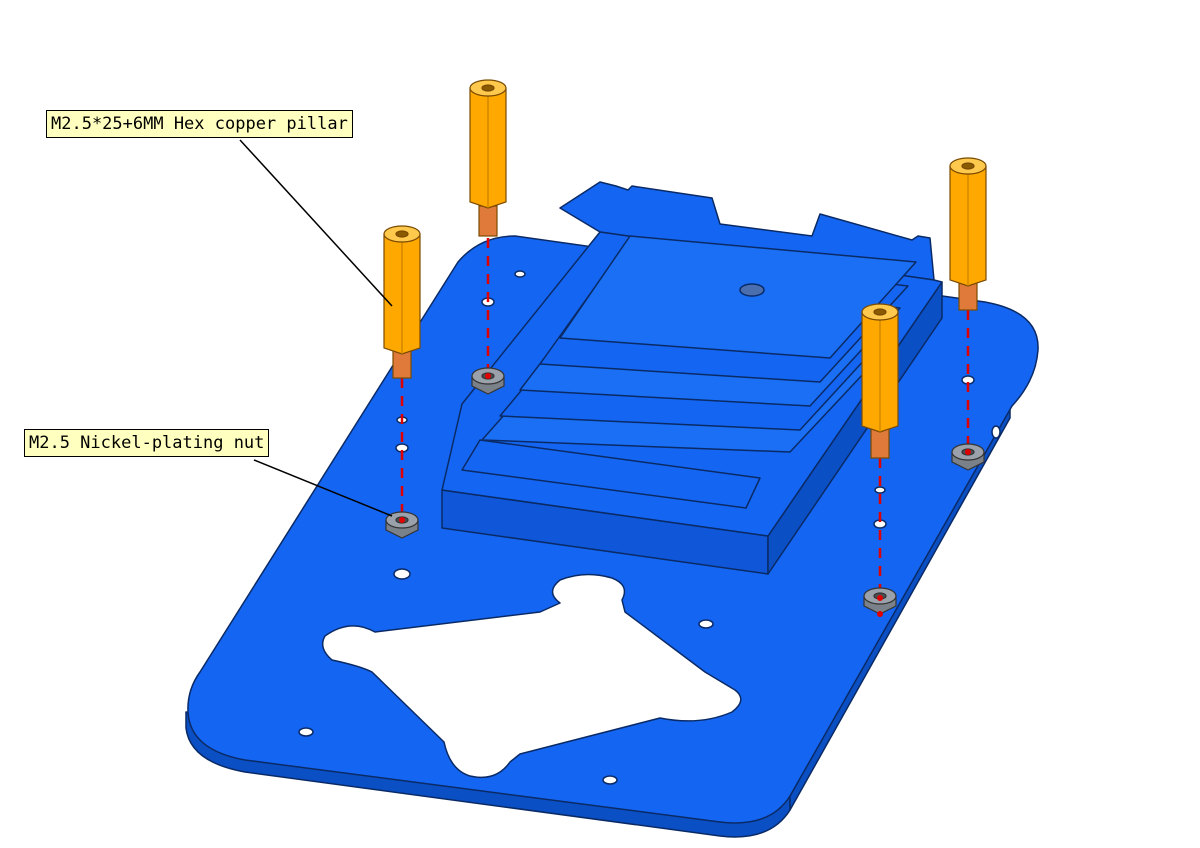 The height and width of the screenshot is (848, 1200). Describe the element at coordinates (147, 443) in the screenshot. I see `nut-callout-label: M2.5 Nickel-plating nut` at that location.